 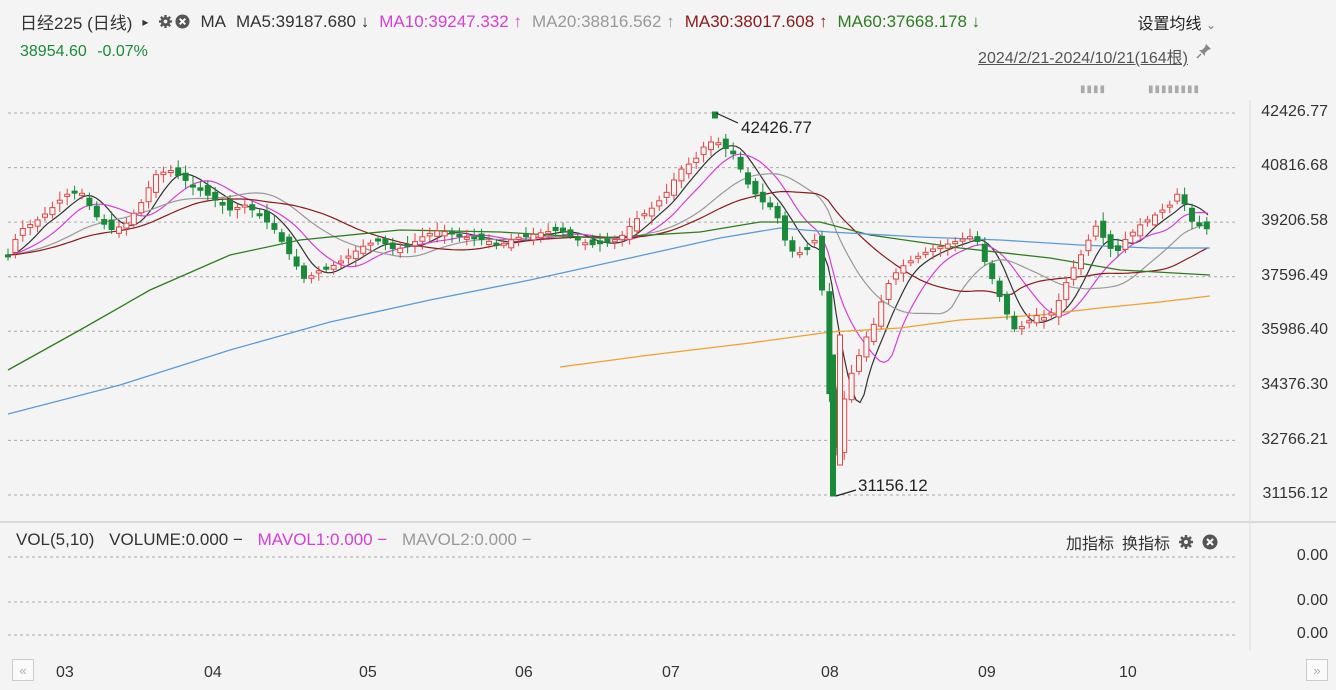 What do you see at coordinates (1089, 544) in the screenshot?
I see `add-indicator-button: 加指标` at bounding box center [1089, 544].